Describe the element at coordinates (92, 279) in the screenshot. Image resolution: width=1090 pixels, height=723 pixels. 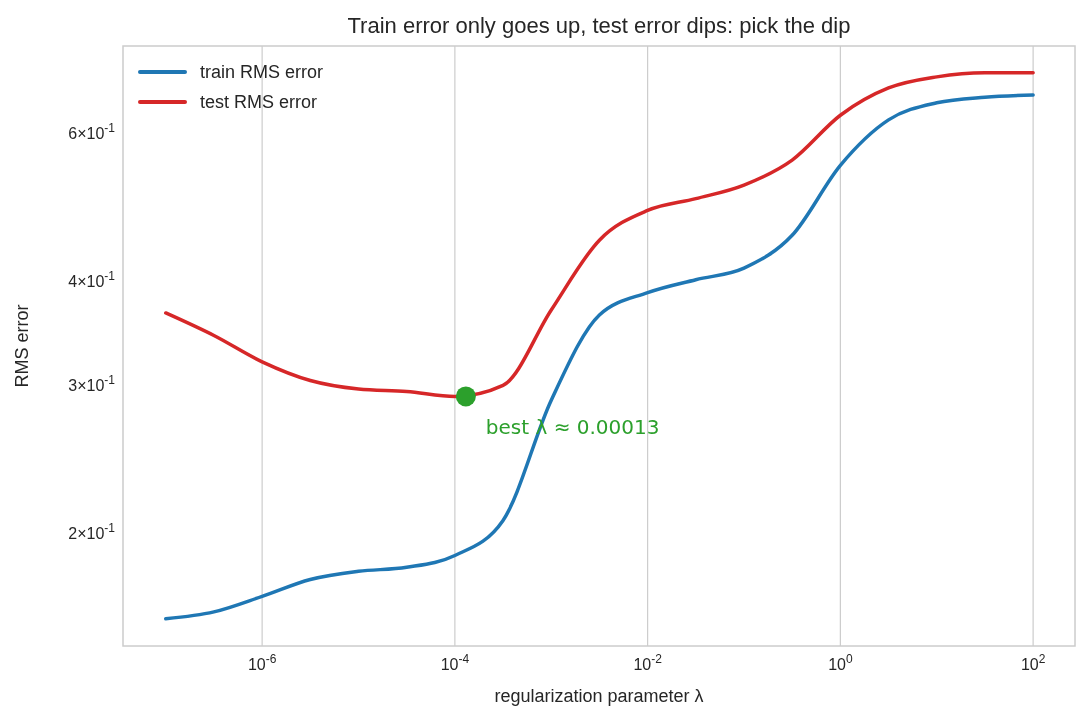
I see `y-tick-label: 4×10$^{-1}$` at that location.